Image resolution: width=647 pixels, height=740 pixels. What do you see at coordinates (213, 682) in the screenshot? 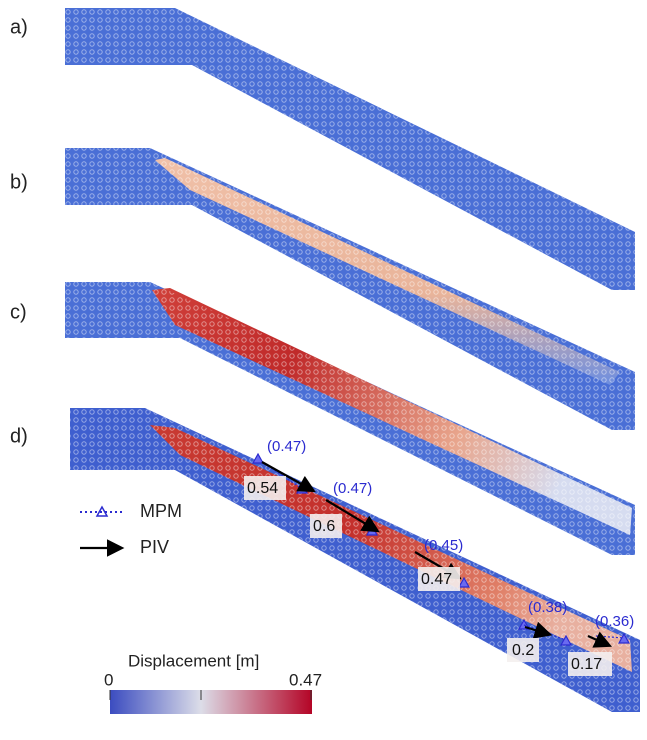
I see `colorbar: Displacement [m] 0 0.47` at bounding box center [213, 682].